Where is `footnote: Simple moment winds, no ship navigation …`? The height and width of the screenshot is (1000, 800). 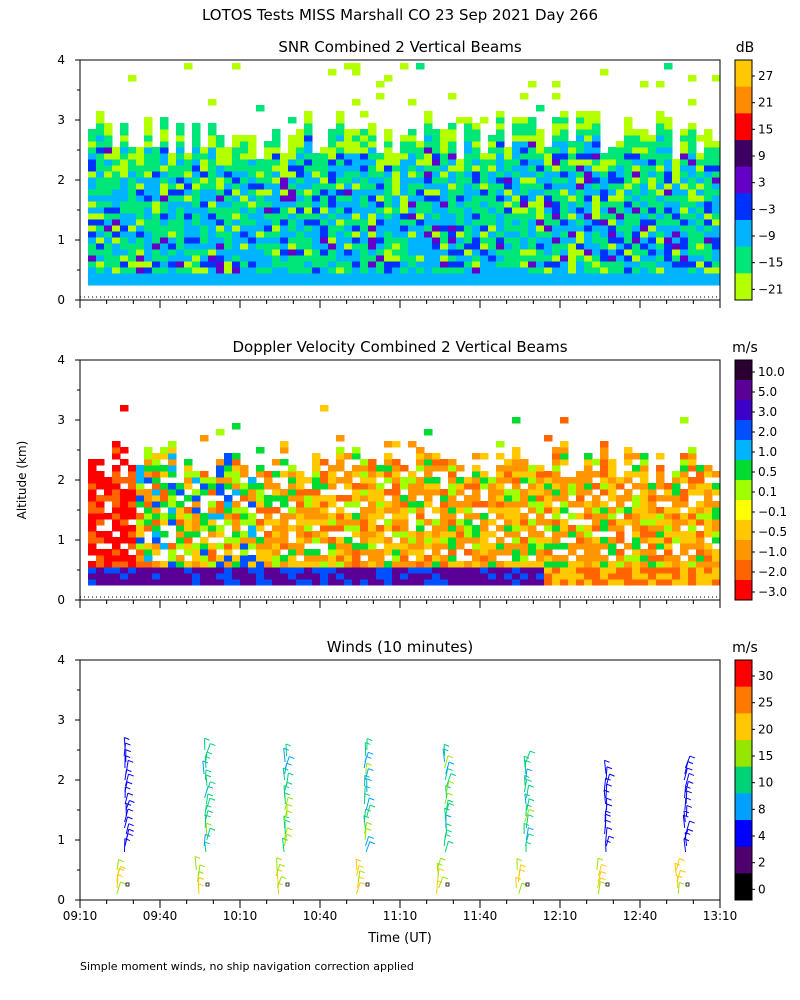
footnote: Simple moment winds, no ship navigation … is located at coordinates (247, 966).